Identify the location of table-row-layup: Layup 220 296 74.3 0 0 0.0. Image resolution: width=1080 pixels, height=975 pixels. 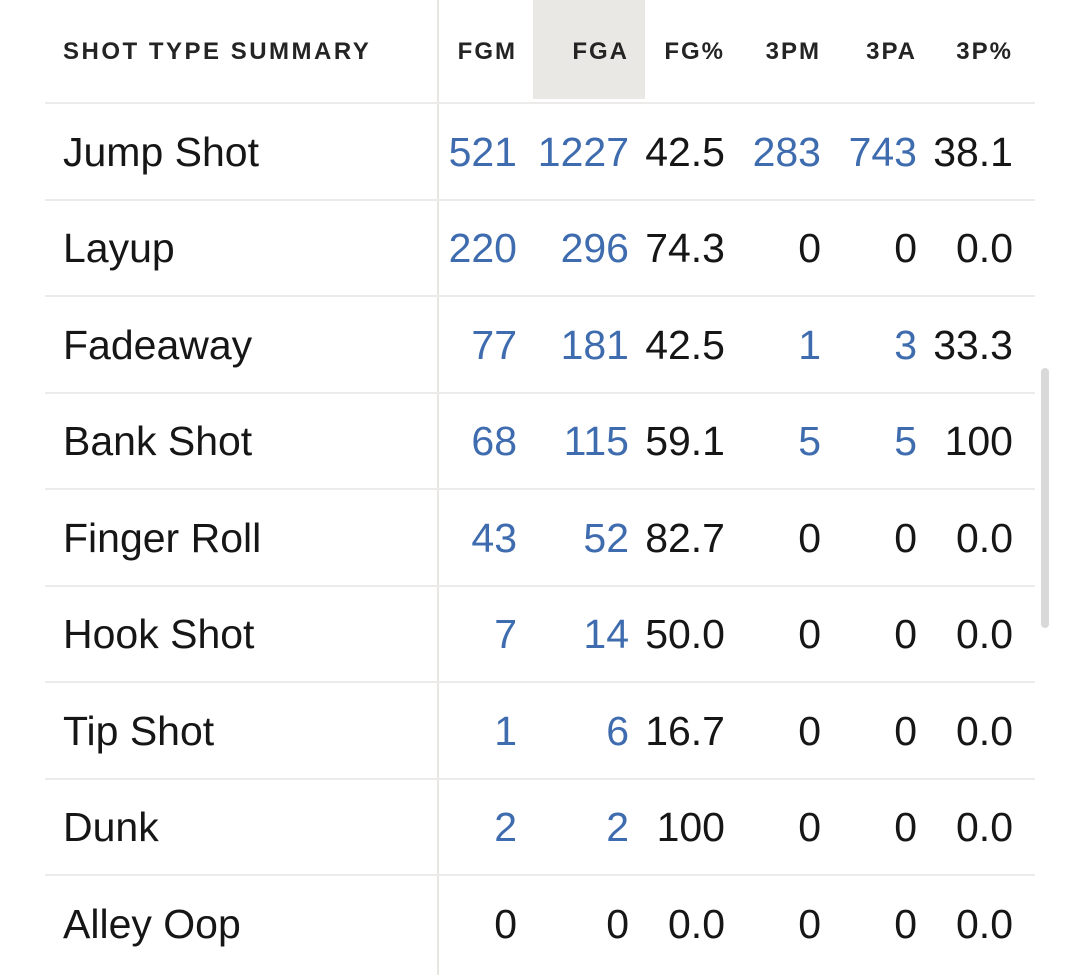
(517, 249).